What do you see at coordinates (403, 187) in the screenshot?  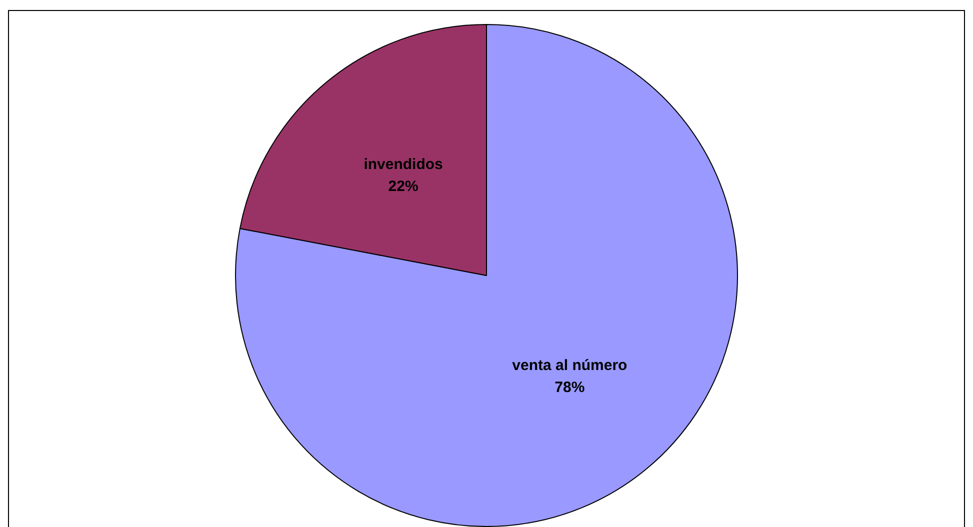 I see `data-label: 22%` at bounding box center [403, 187].